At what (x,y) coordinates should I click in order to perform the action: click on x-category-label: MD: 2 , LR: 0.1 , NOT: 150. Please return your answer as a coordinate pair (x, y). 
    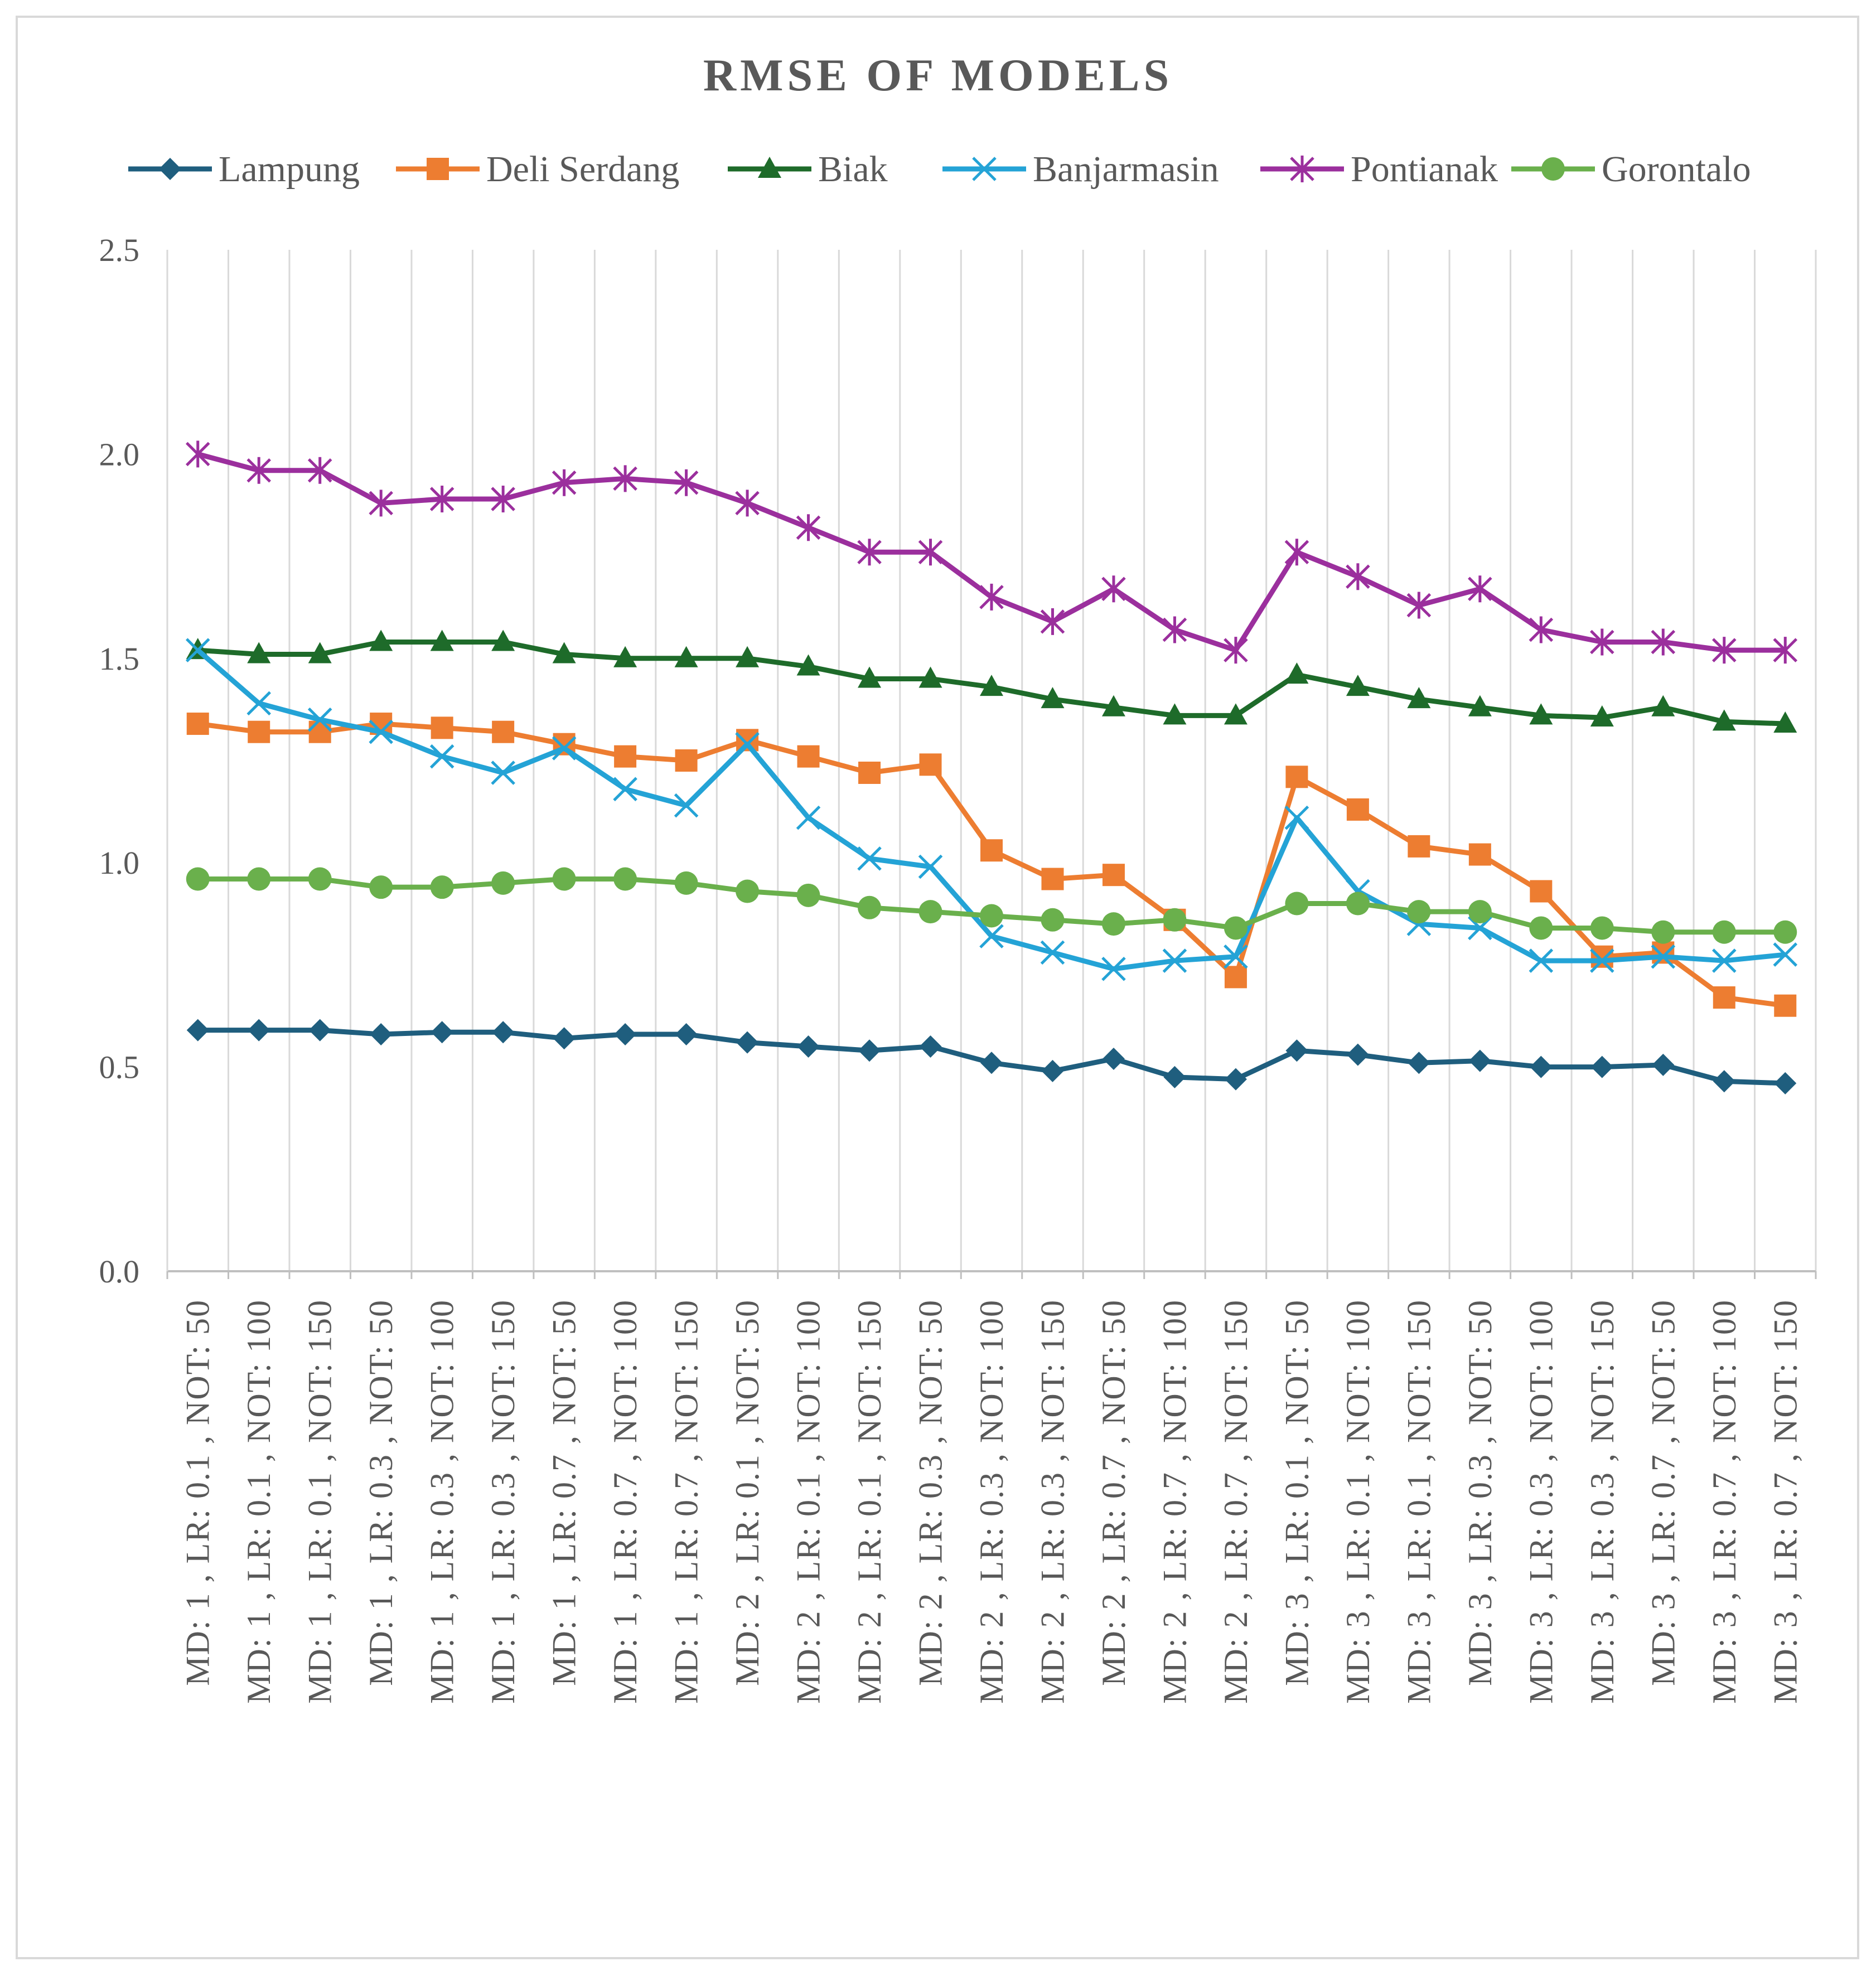
    Looking at the image, I should click on (869, 1501).